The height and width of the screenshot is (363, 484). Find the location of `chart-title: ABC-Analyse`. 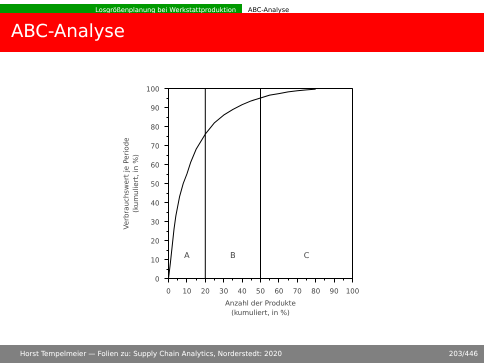

chart-title: ABC-Analyse is located at coordinates (242, 32).